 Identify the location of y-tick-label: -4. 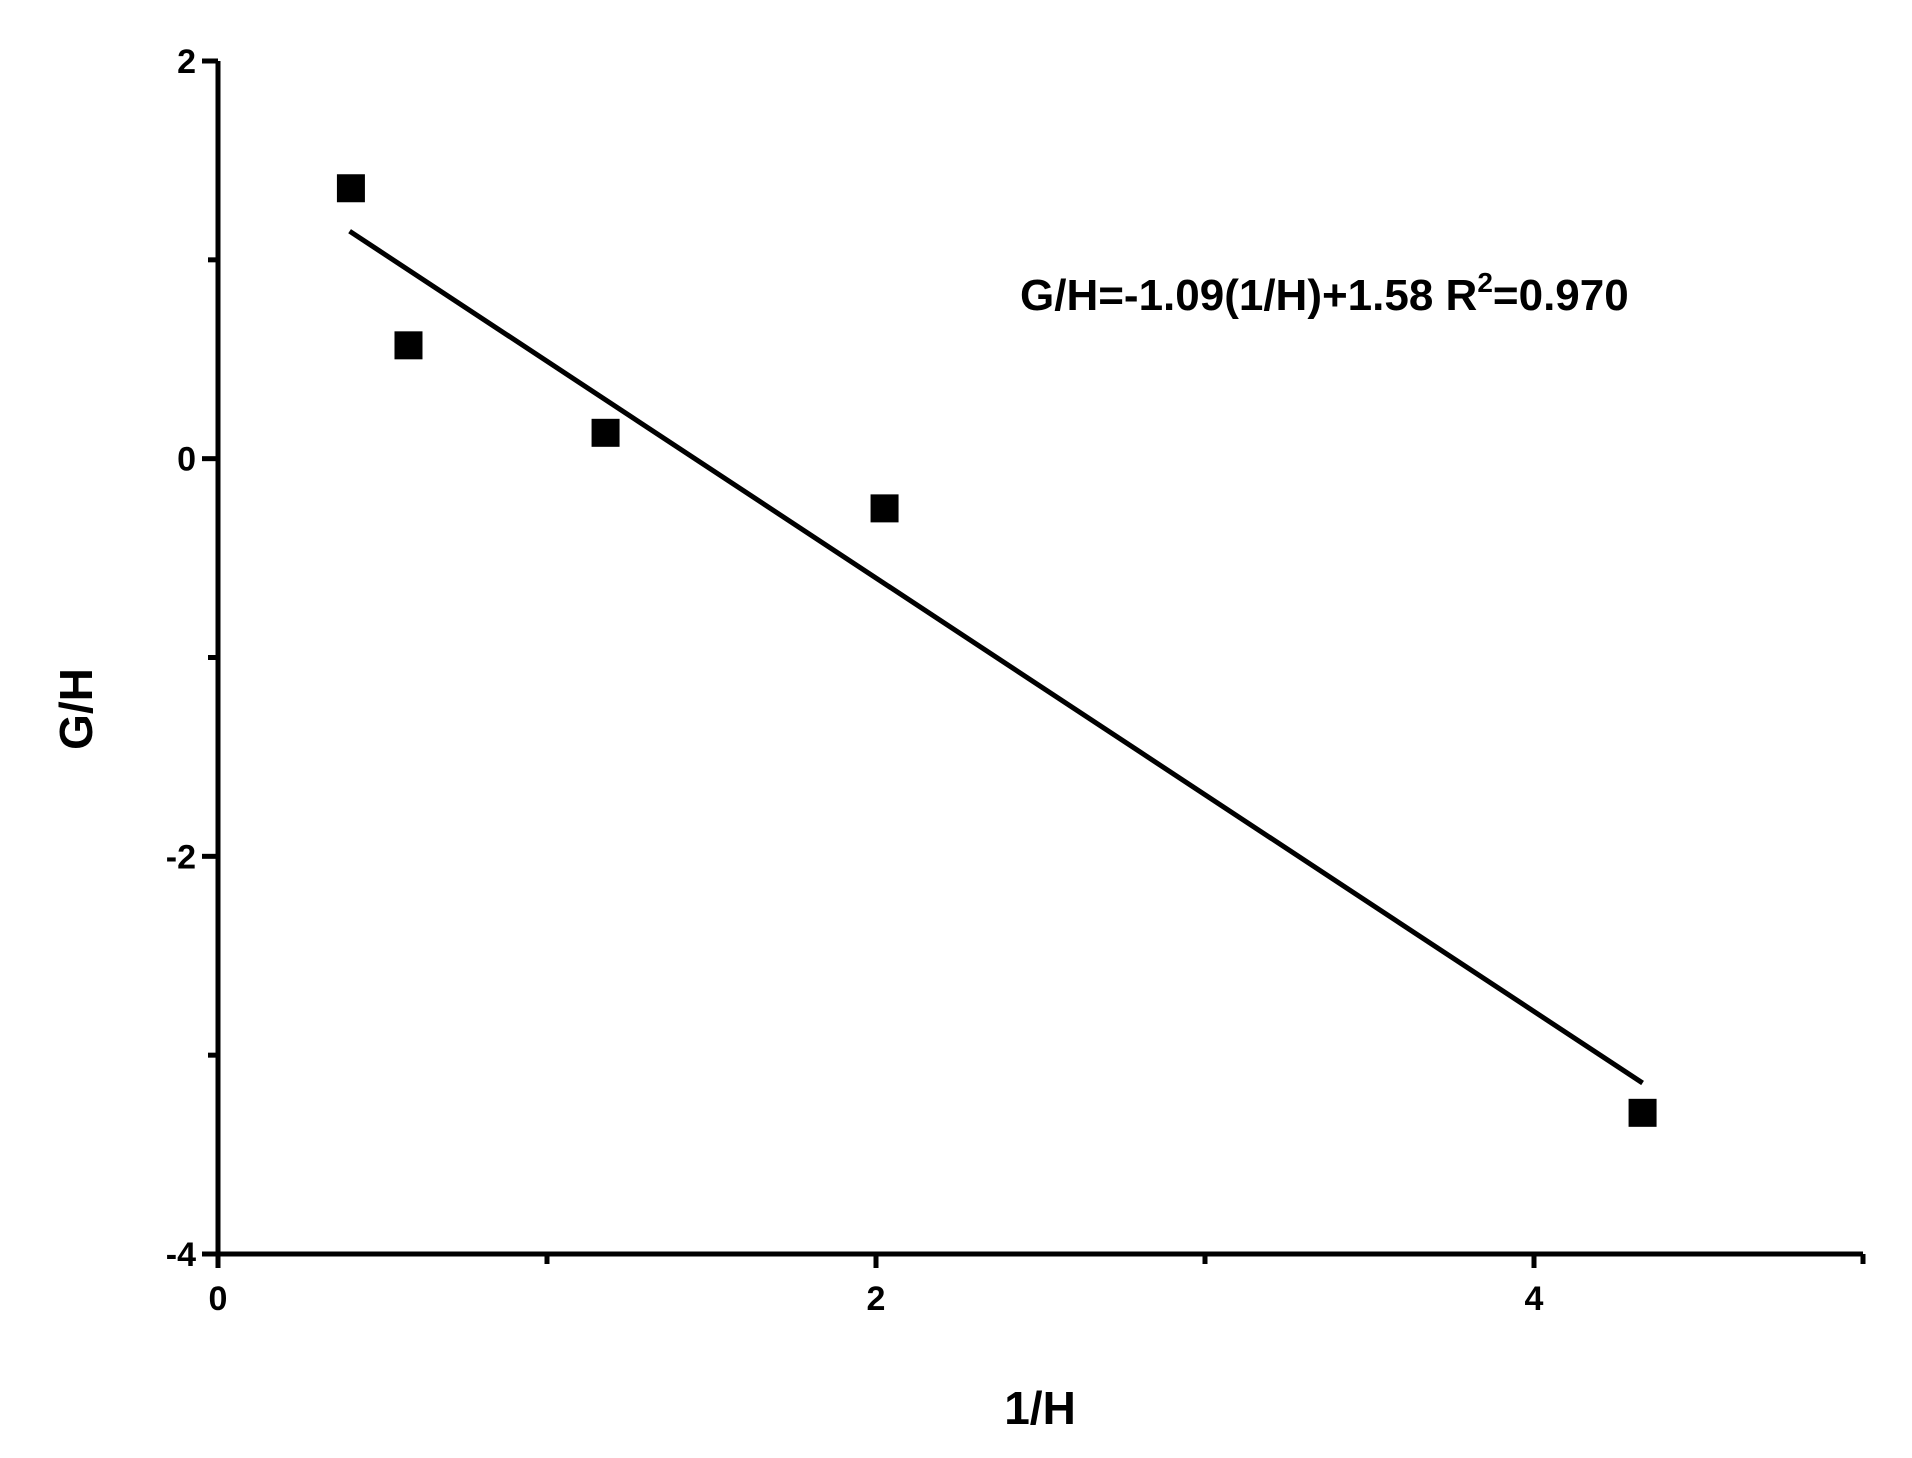
(181, 1255).